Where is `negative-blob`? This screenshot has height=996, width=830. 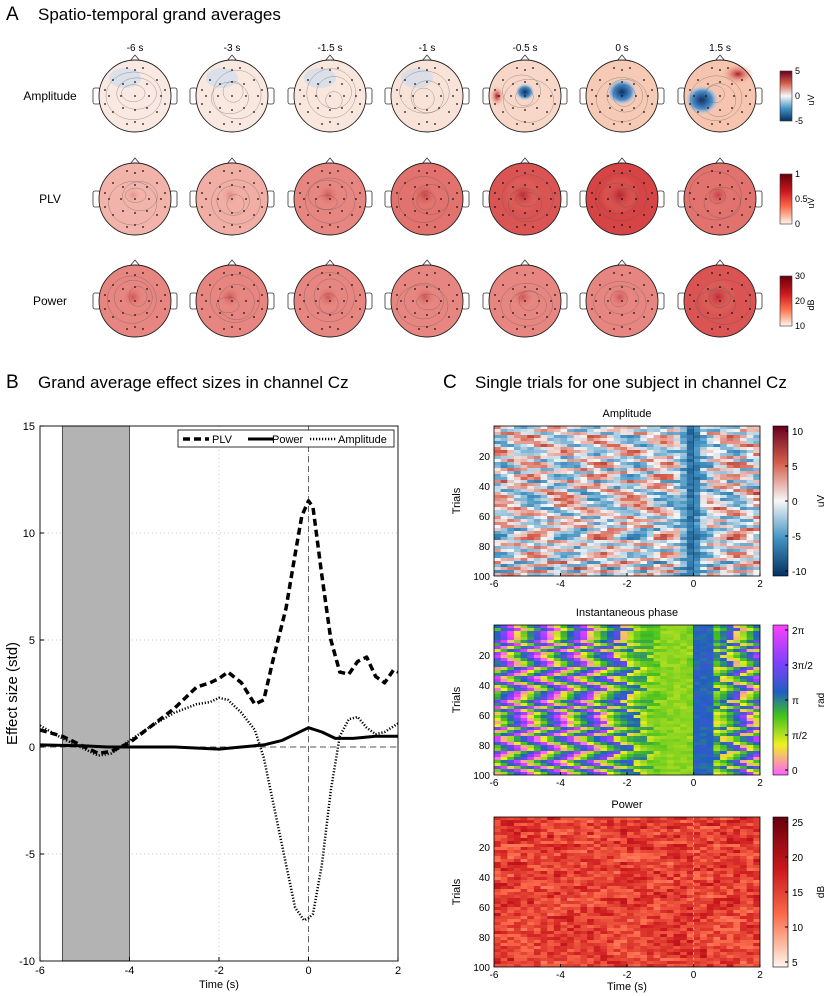 negative-blob is located at coordinates (320, 78).